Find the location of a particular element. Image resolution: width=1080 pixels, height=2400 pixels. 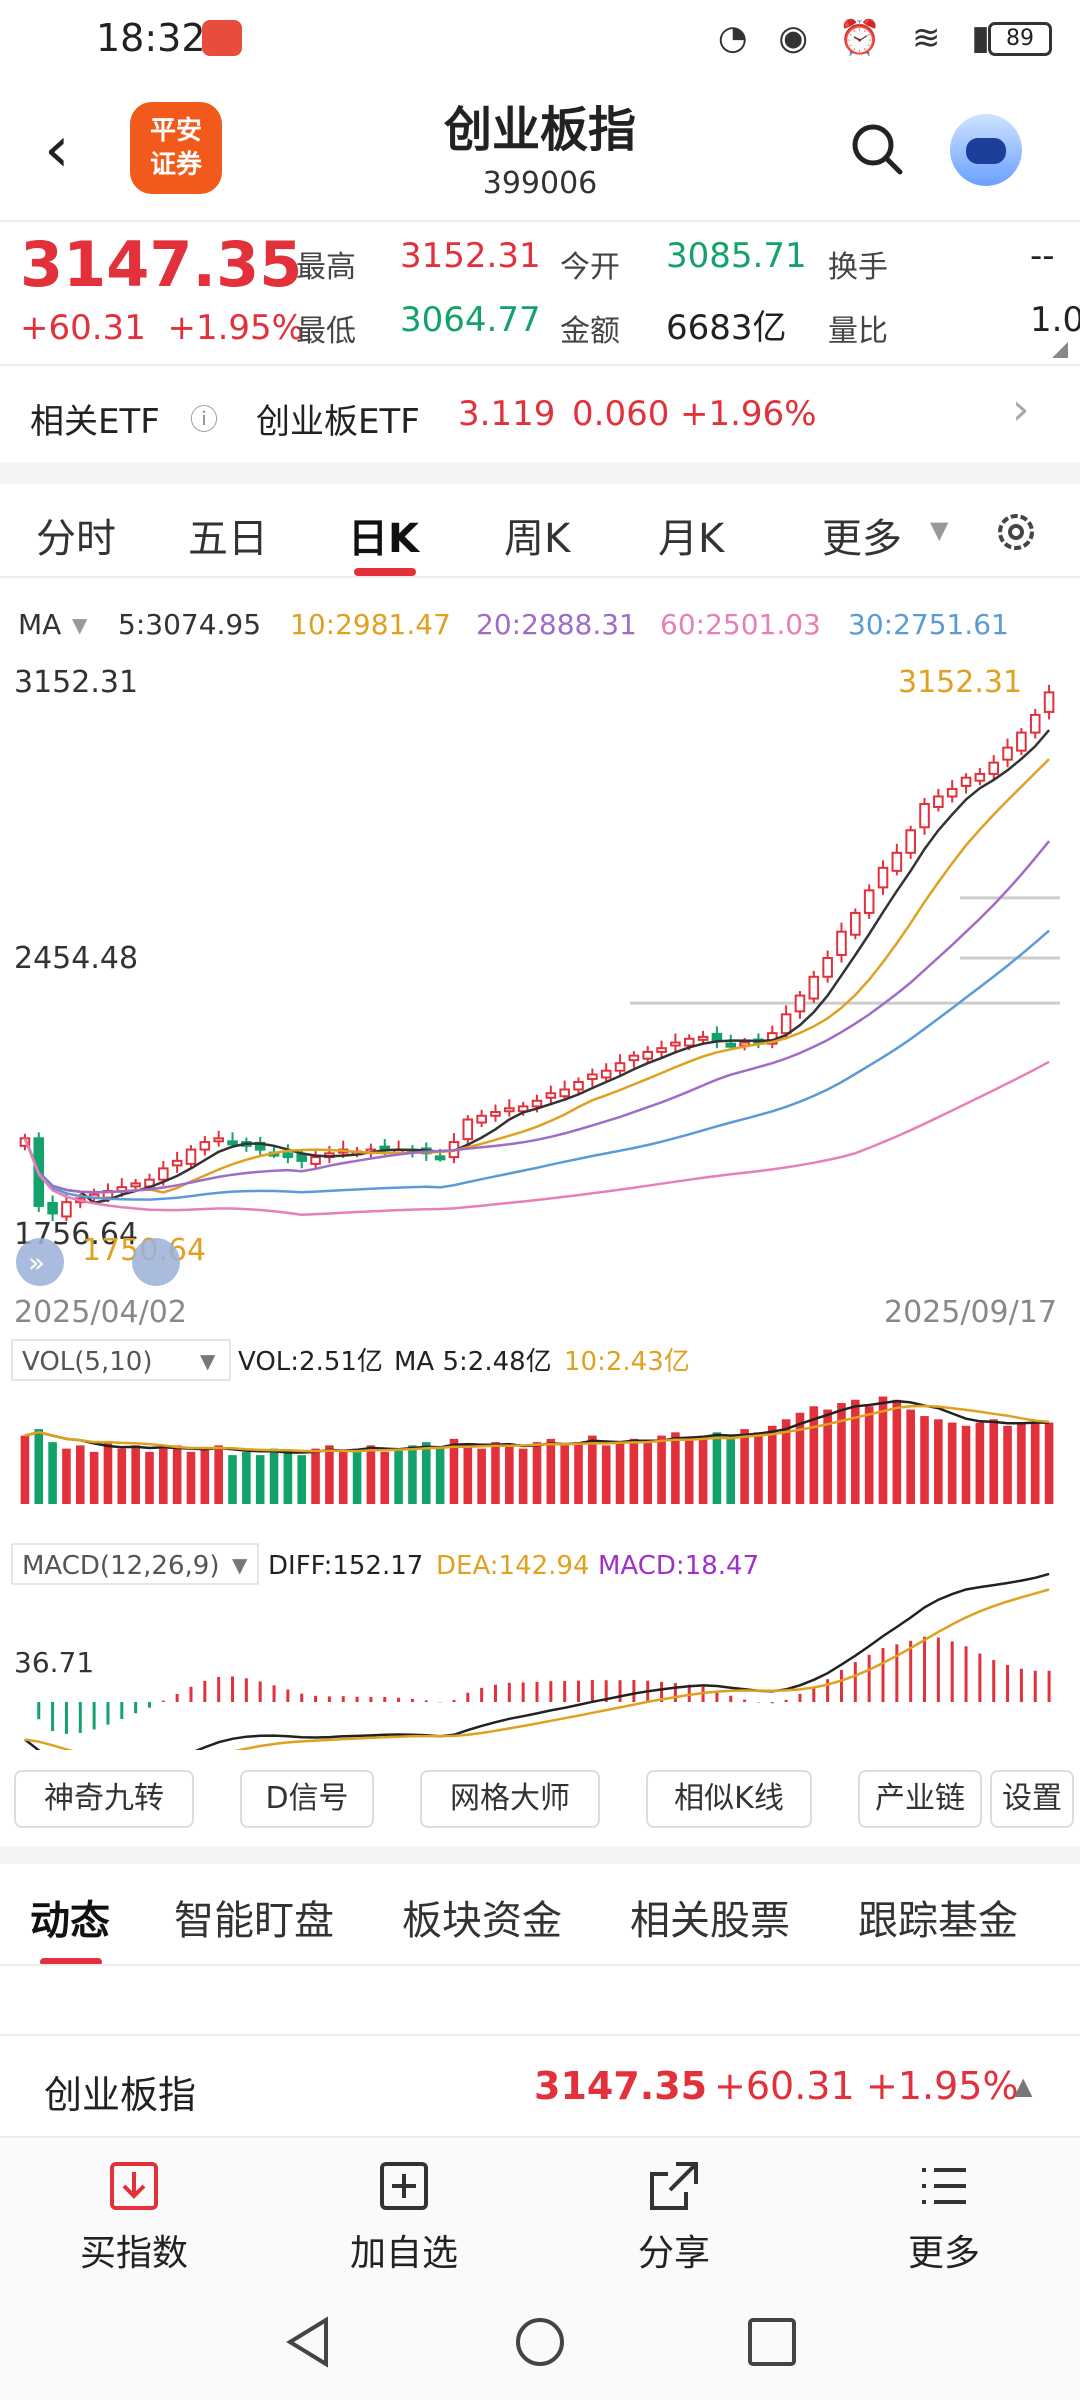

active-tab-indicator is located at coordinates (71, 1962).